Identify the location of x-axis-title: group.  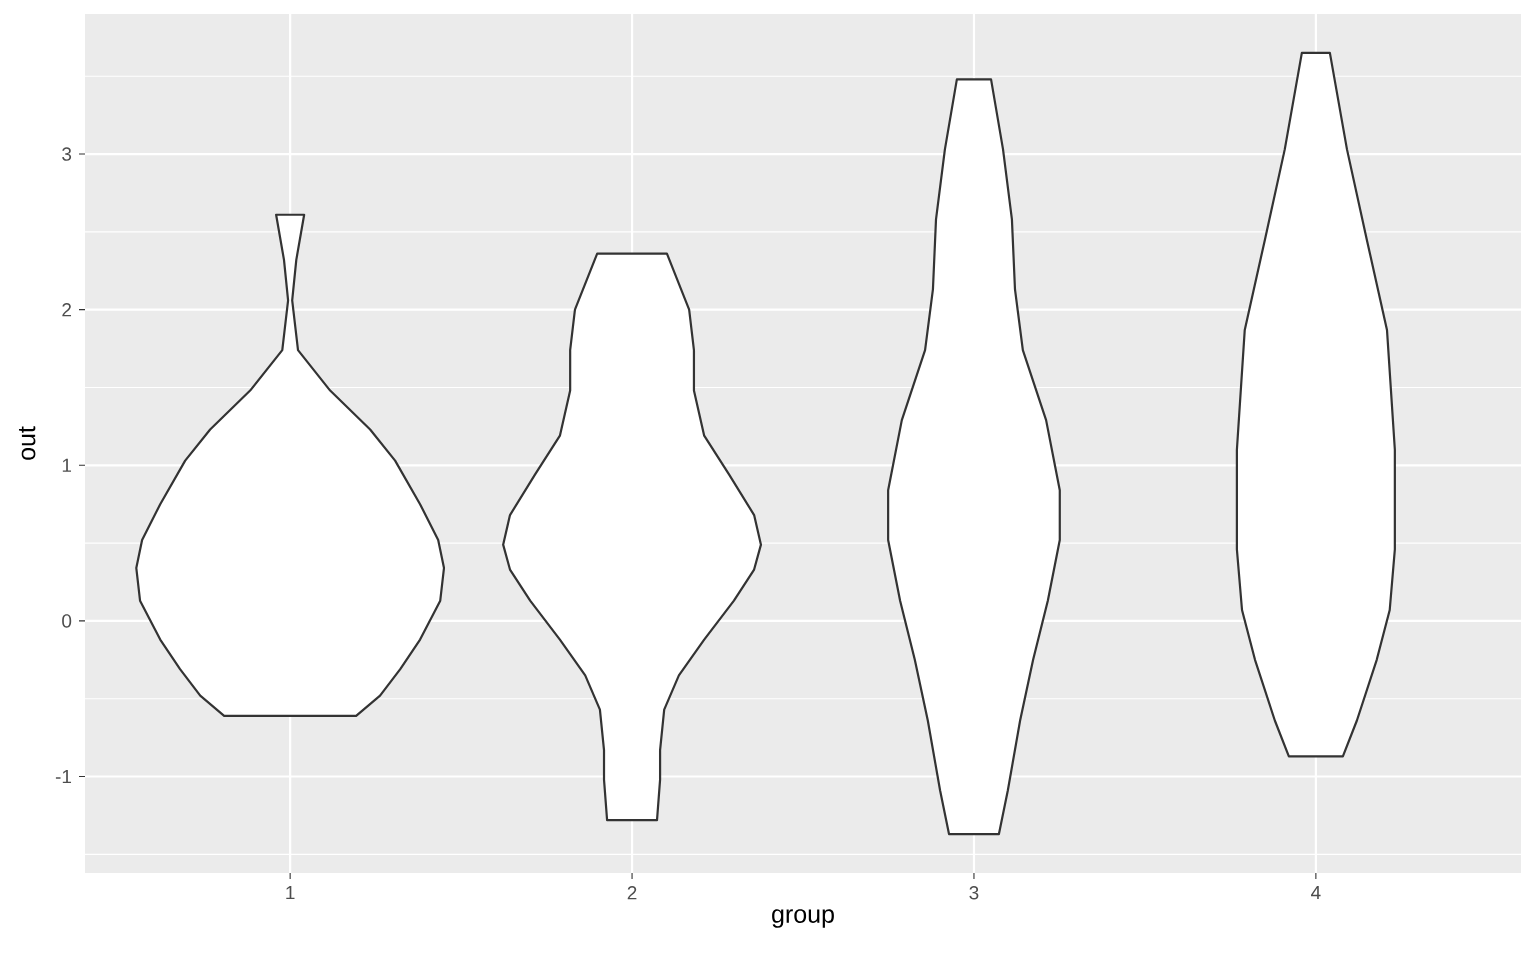
(803, 918).